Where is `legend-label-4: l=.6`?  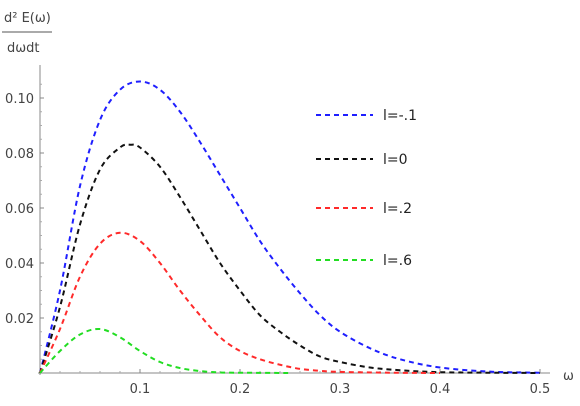
legend-label-4: l=.6 is located at coordinates (397, 261).